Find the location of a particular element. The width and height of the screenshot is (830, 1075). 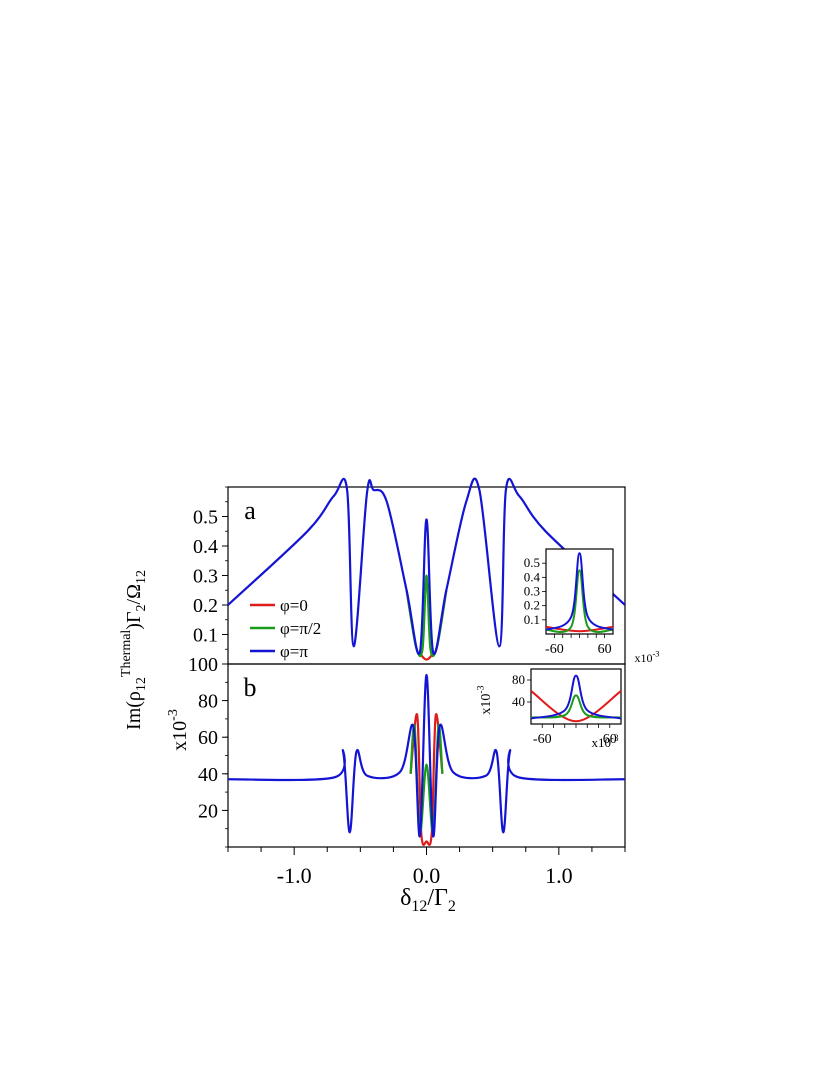

x-tick-label: -1.0 is located at coordinates (294, 875).